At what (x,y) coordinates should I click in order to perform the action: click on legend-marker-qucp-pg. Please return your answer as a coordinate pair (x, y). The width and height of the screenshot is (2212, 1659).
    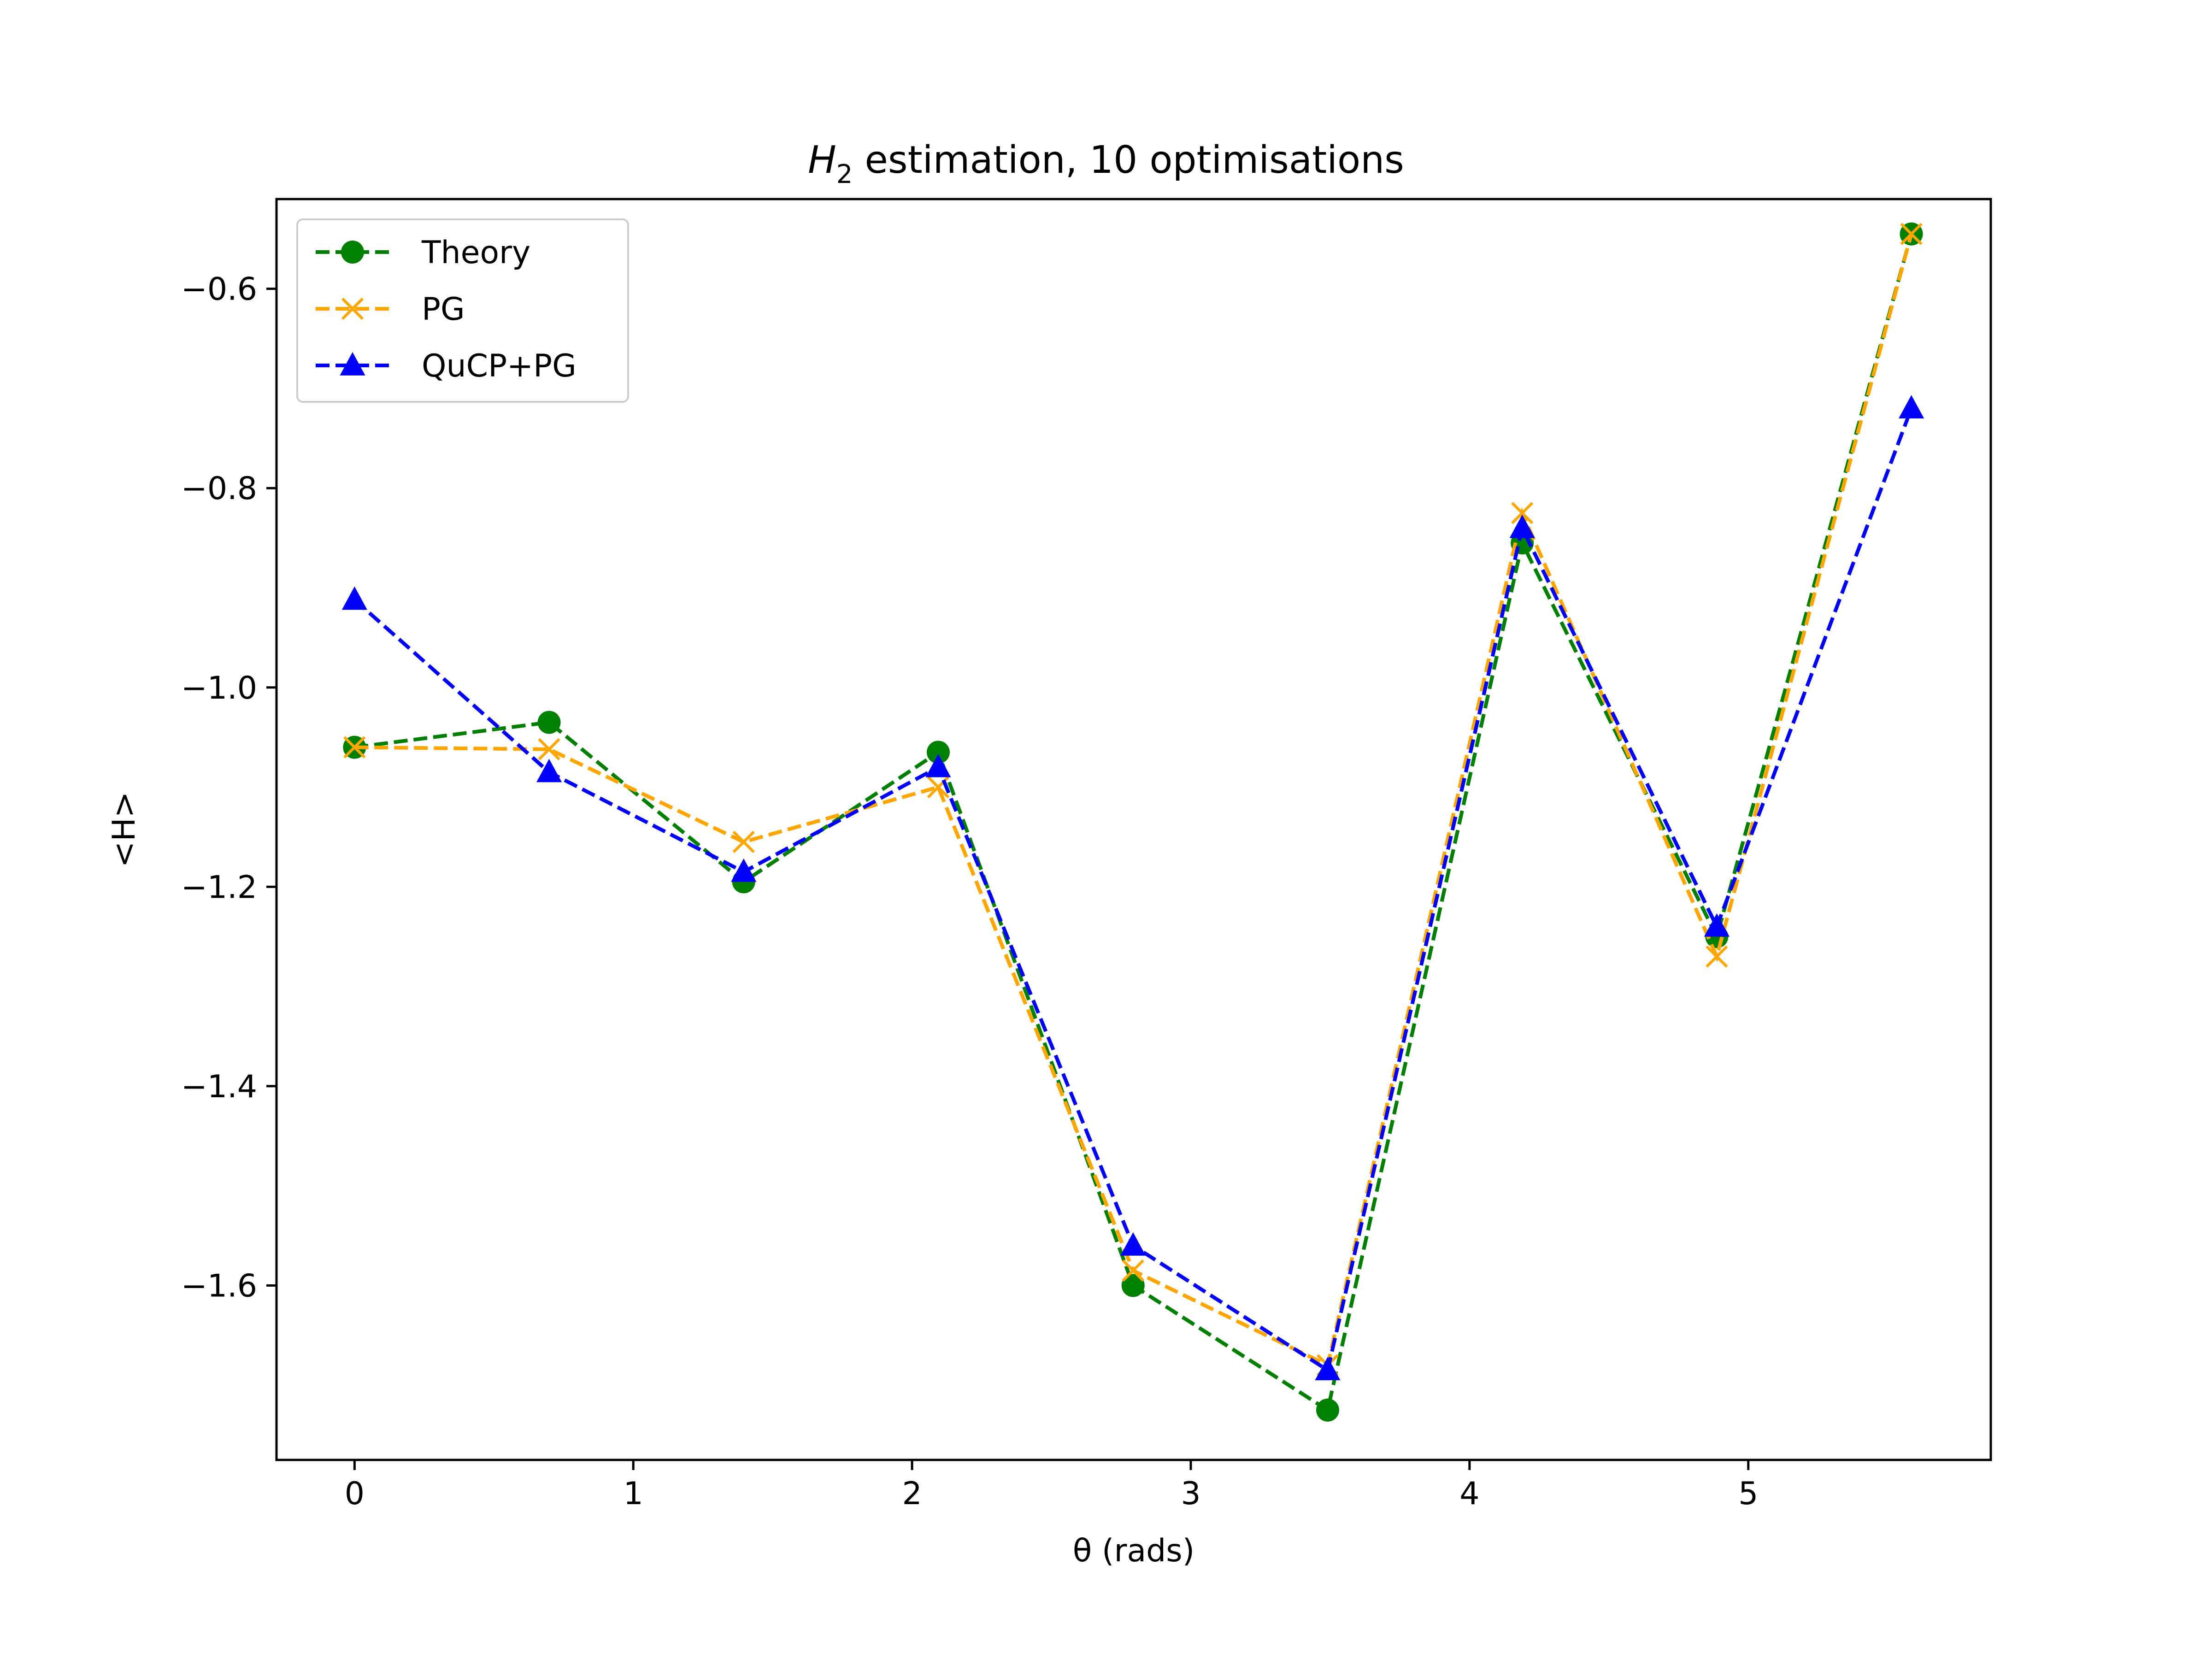
    Looking at the image, I should click on (352, 364).